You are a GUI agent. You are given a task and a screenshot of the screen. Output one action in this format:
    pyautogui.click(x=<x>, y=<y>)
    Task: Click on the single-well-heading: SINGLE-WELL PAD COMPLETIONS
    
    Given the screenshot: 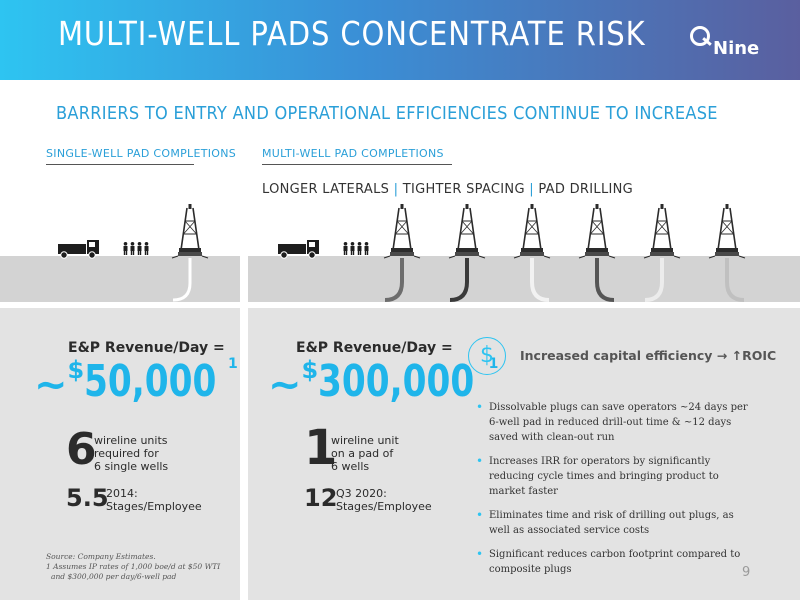 What is the action you would take?
    pyautogui.click(x=141, y=156)
    